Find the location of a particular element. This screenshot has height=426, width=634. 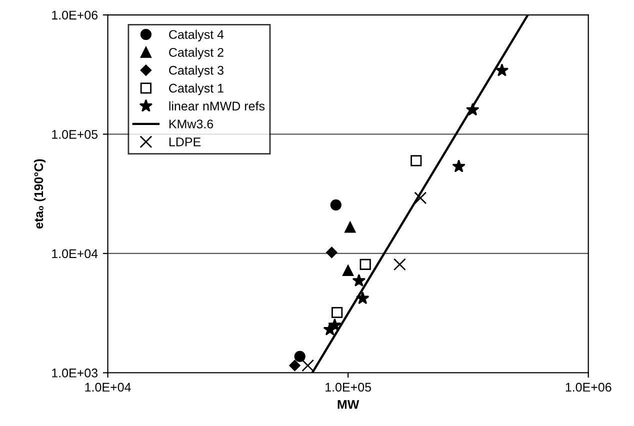

legend-label: Catalyst 1 is located at coordinates (196, 89).